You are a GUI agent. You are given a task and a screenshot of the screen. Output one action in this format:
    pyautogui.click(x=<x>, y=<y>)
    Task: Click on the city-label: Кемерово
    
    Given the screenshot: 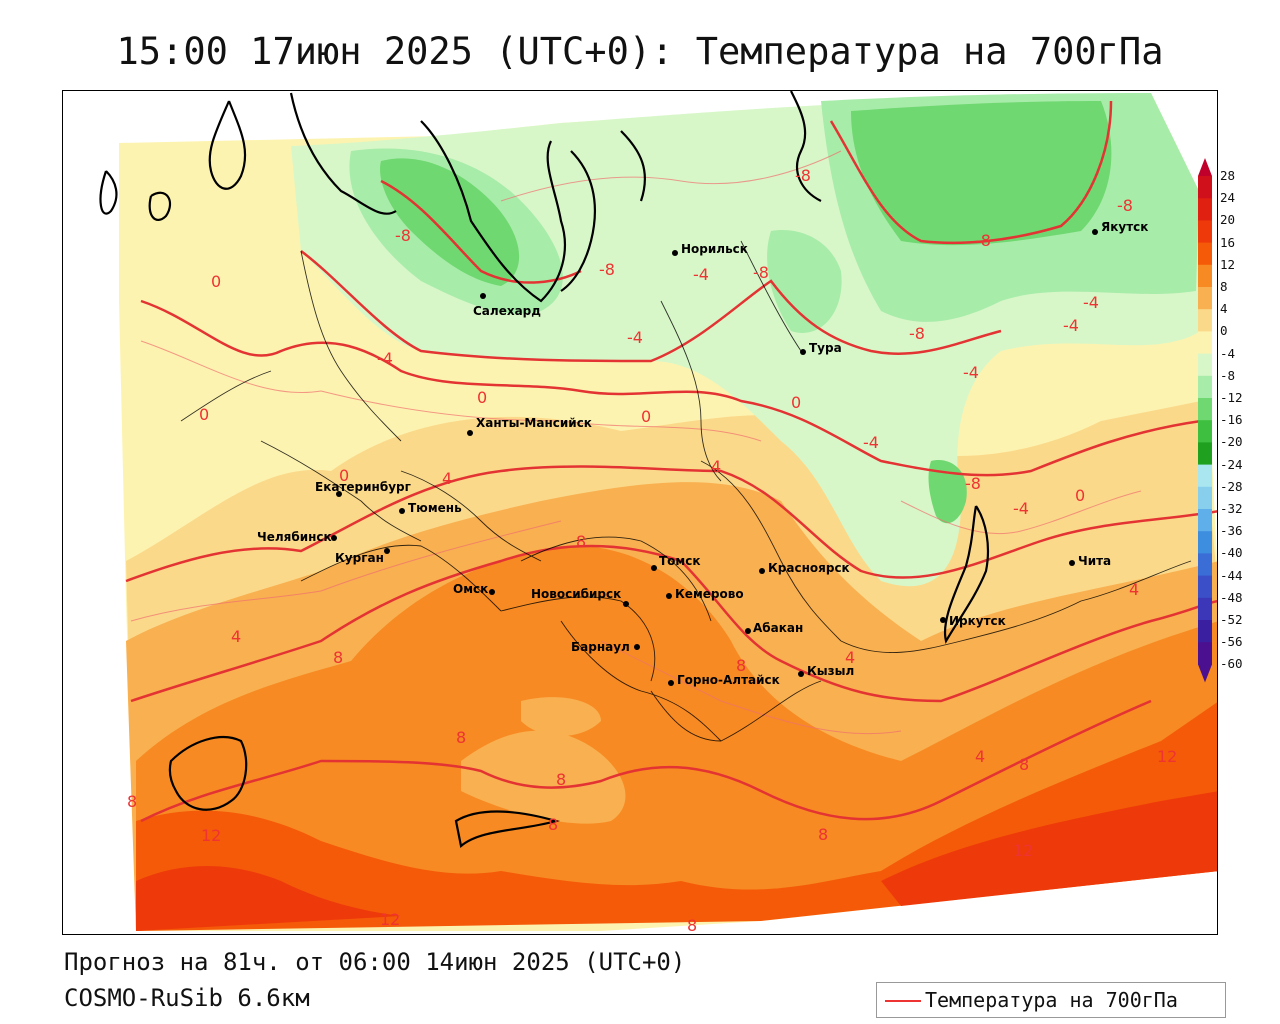 What is the action you would take?
    pyautogui.click(x=709, y=594)
    